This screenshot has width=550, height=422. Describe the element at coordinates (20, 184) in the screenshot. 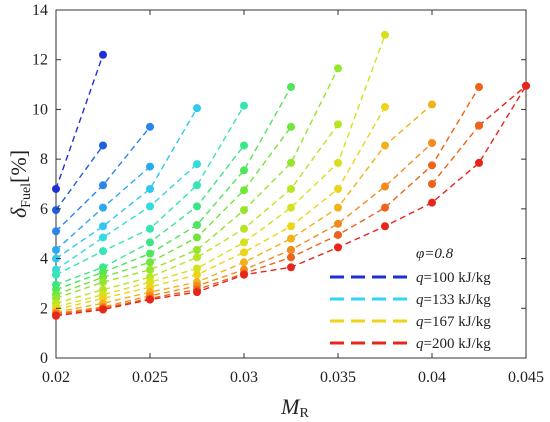

I see `y-axis-label: δFuel[%]` at that location.